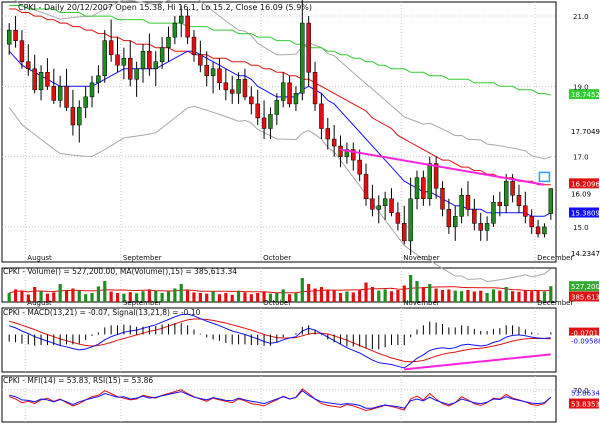  I want to click on tag-volume: 527,200, so click(585, 287).